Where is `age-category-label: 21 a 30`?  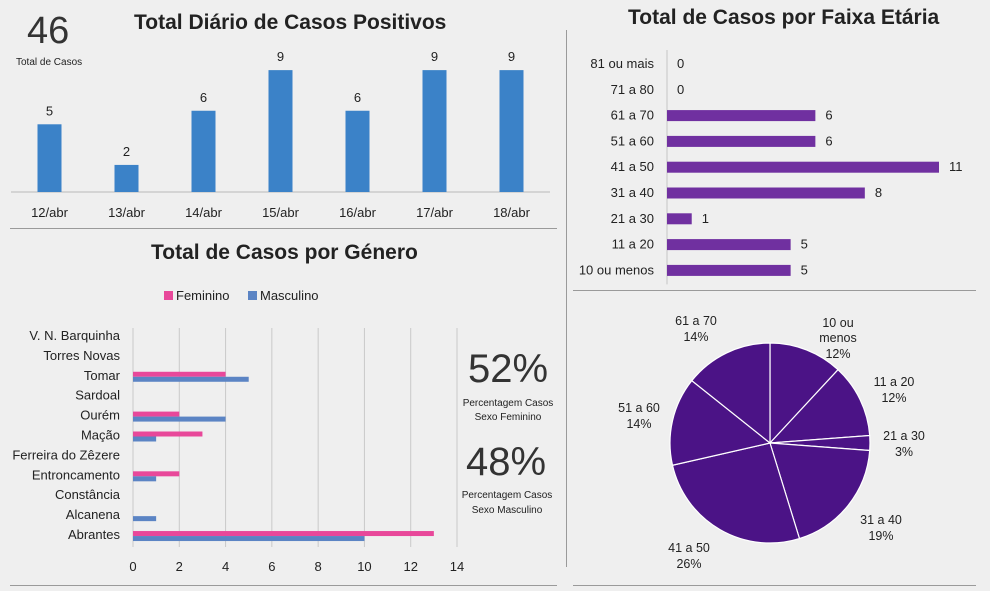 age-category-label: 21 a 30 is located at coordinates (632, 218).